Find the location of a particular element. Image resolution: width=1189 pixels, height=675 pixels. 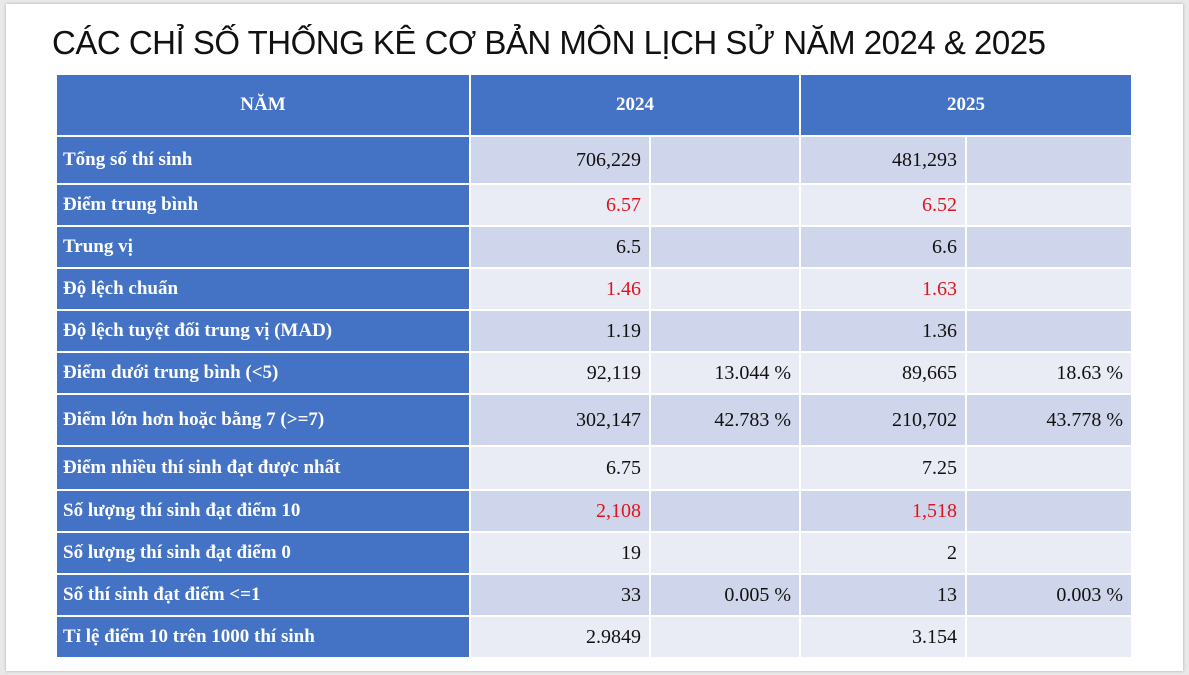

value-2024: 6.57 is located at coordinates (560, 205).